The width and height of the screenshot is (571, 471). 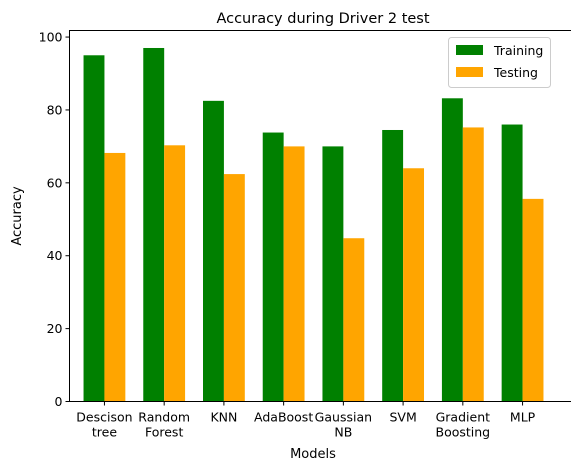 What do you see at coordinates (463, 425) in the screenshot?
I see `x-tick-label-6: Gradient Boosting` at bounding box center [463, 425].